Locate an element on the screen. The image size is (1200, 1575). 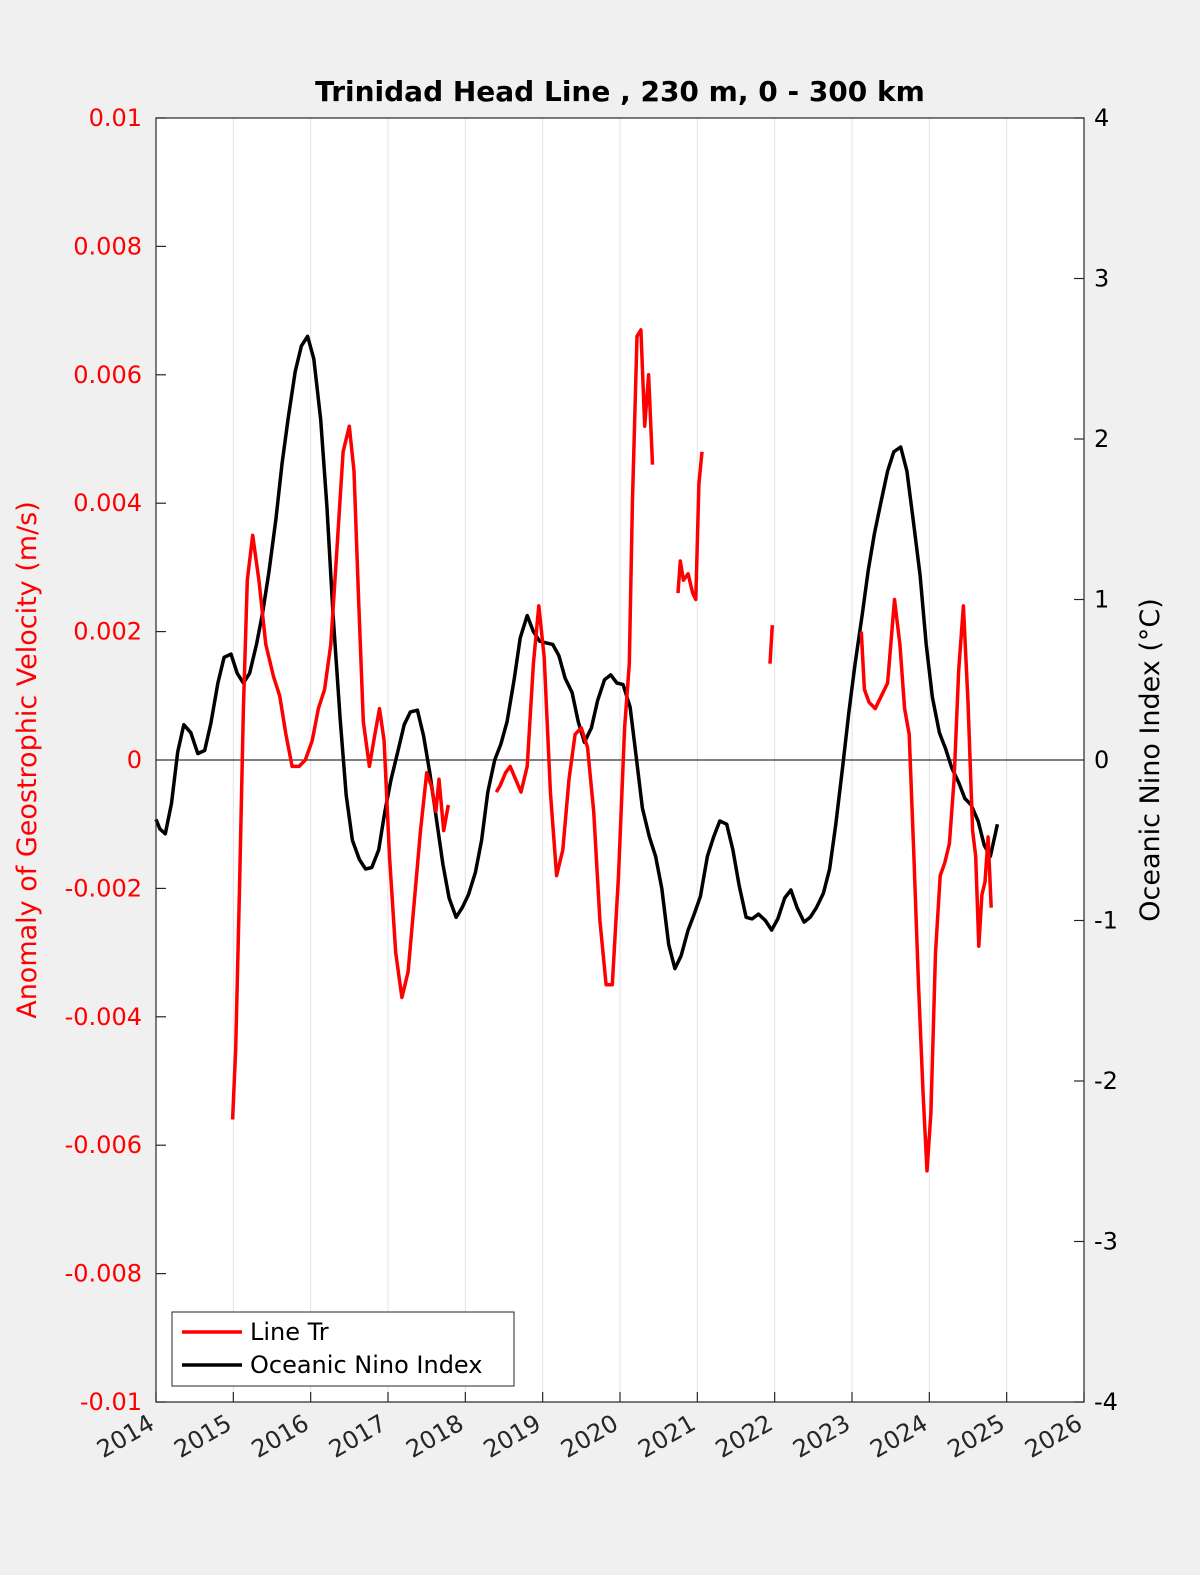
x-tick-label: 2026 is located at coordinates (1053, 1436).